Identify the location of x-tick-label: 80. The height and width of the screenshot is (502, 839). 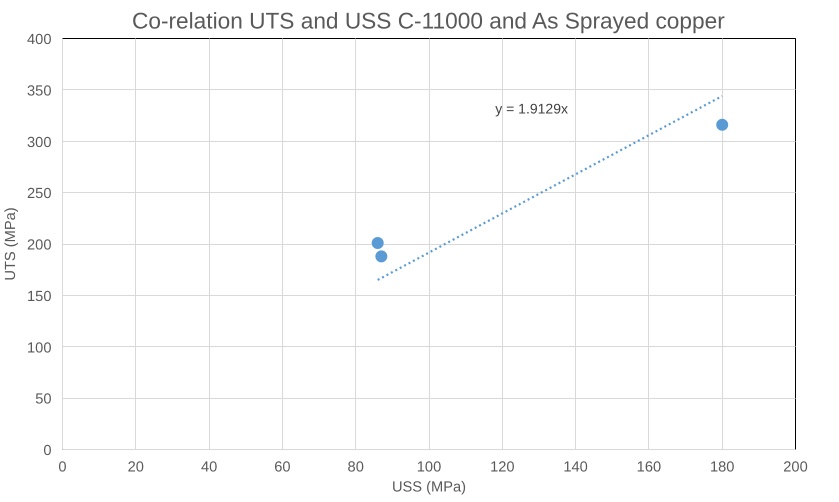
(356, 468).